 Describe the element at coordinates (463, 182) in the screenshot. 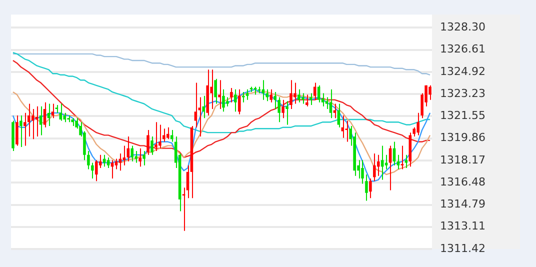

I see `y-tick-label: 1316.48` at that location.